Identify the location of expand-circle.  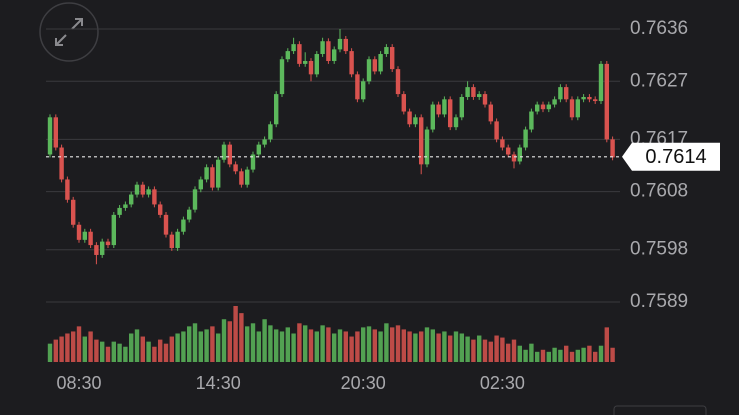
(69, 32).